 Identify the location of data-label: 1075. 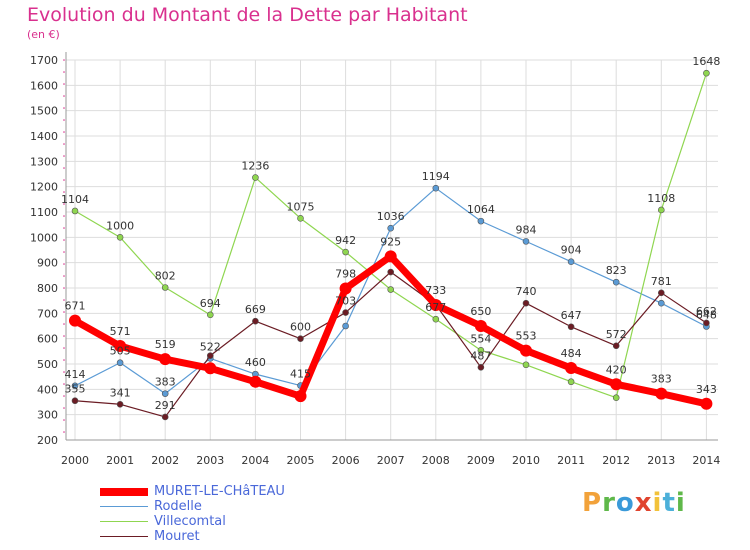
(301, 206).